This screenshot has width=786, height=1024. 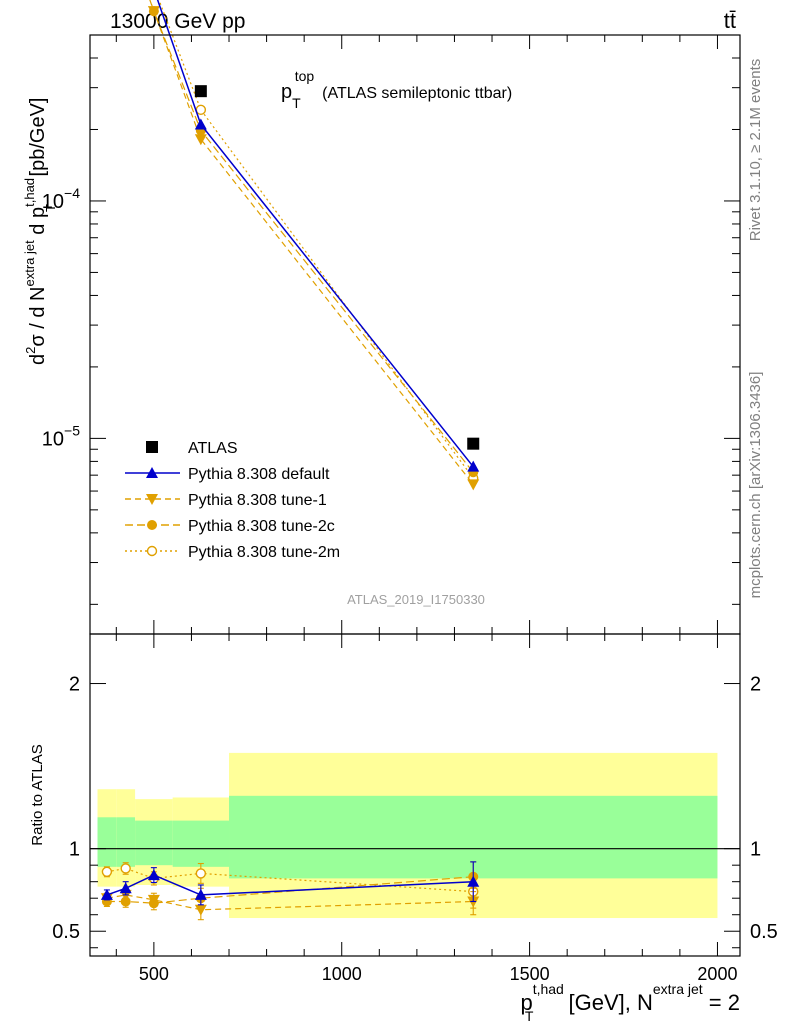 I want to click on ratio-xtick-label-3: 2000, so click(x=717, y=974).